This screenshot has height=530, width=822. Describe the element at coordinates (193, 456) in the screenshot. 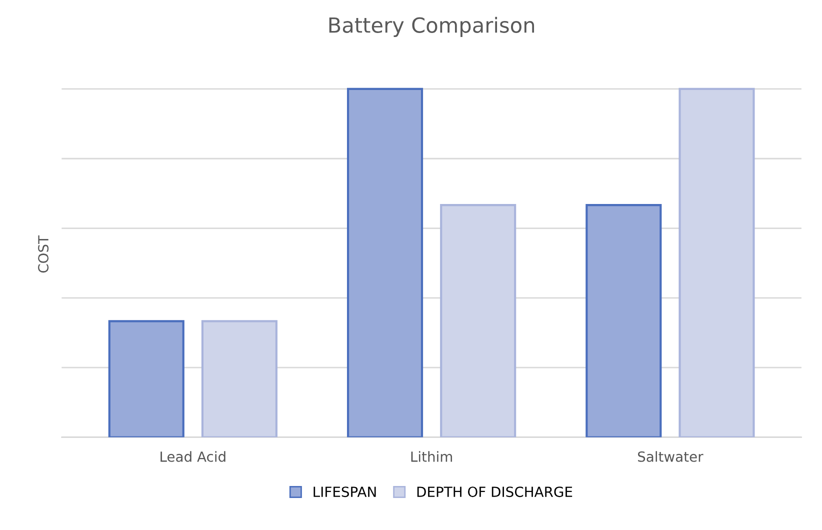

I see `x-tick-label: Lead Acid` at that location.